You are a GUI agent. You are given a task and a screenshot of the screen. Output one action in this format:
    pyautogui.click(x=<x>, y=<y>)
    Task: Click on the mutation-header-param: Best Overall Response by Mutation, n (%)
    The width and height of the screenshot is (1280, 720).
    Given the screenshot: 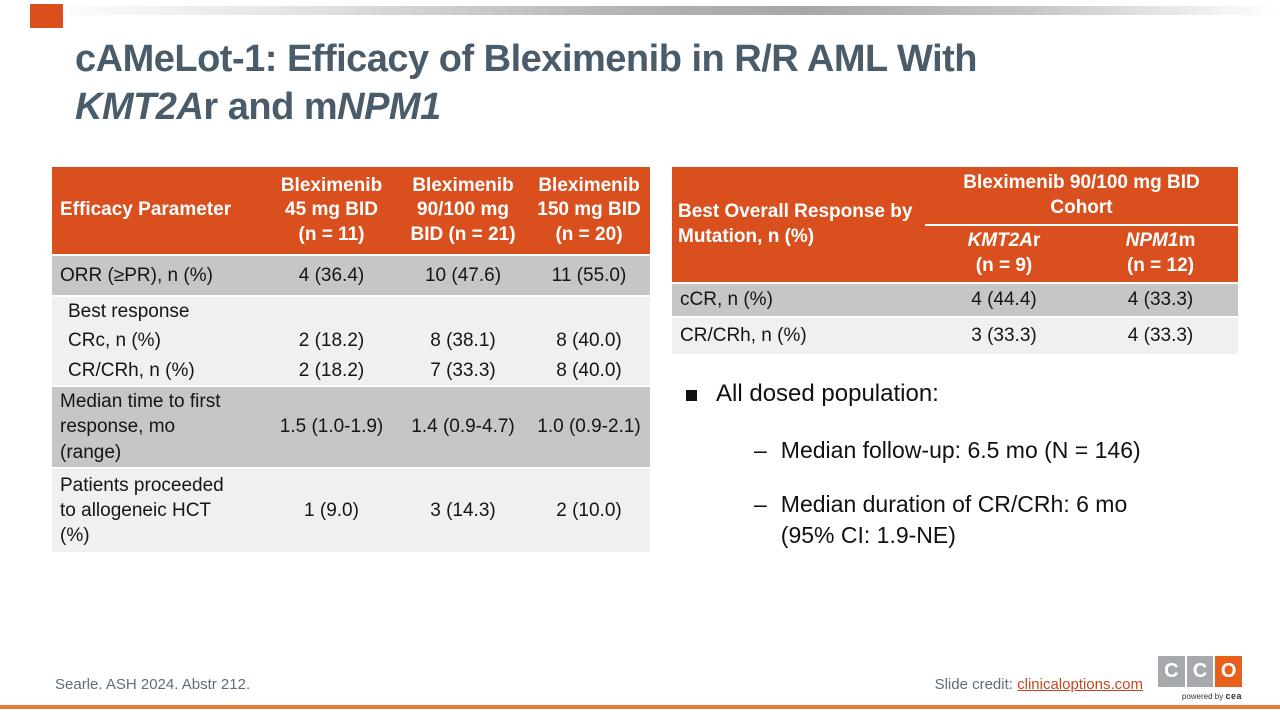 What is the action you would take?
    pyautogui.click(x=798, y=225)
    